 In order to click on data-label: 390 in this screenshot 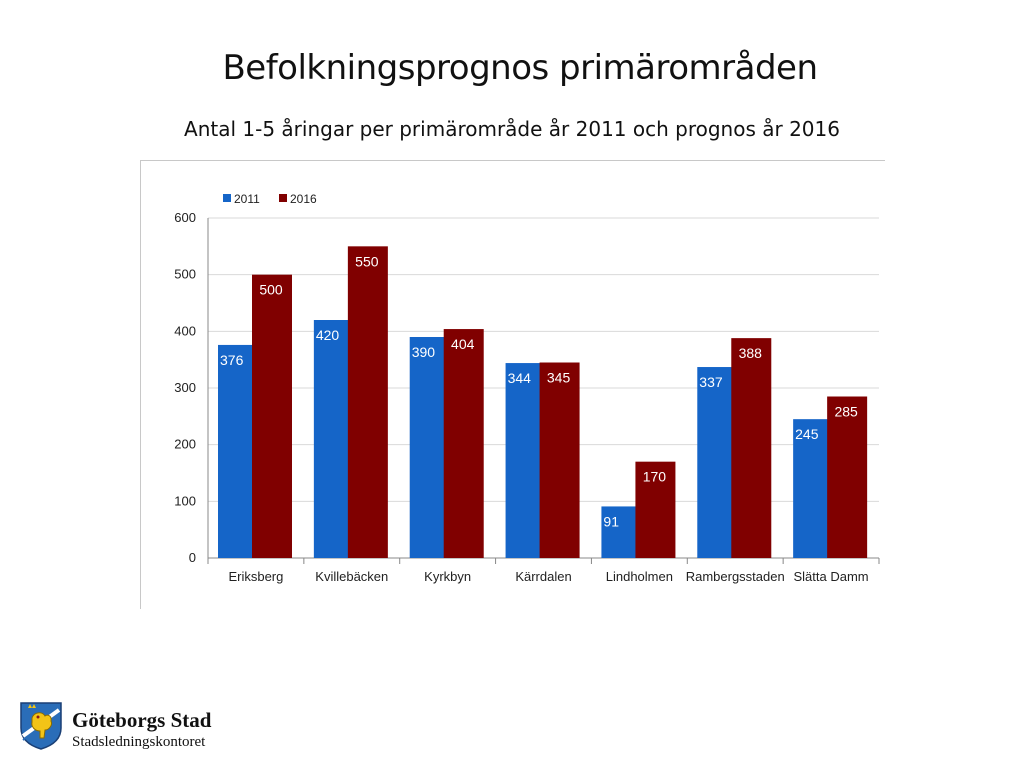, I will do `click(424, 352)`.